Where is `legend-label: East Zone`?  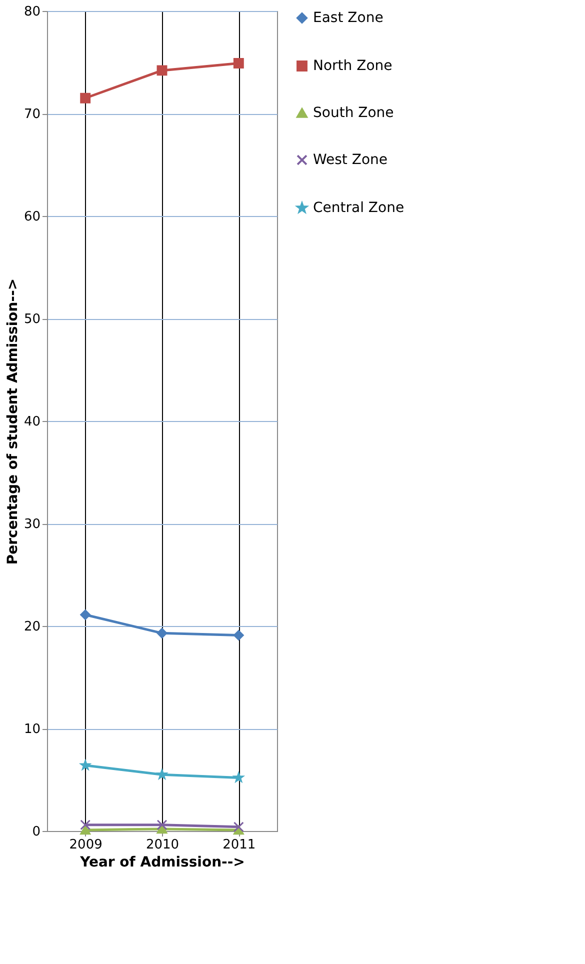 legend-label: East Zone is located at coordinates (348, 18).